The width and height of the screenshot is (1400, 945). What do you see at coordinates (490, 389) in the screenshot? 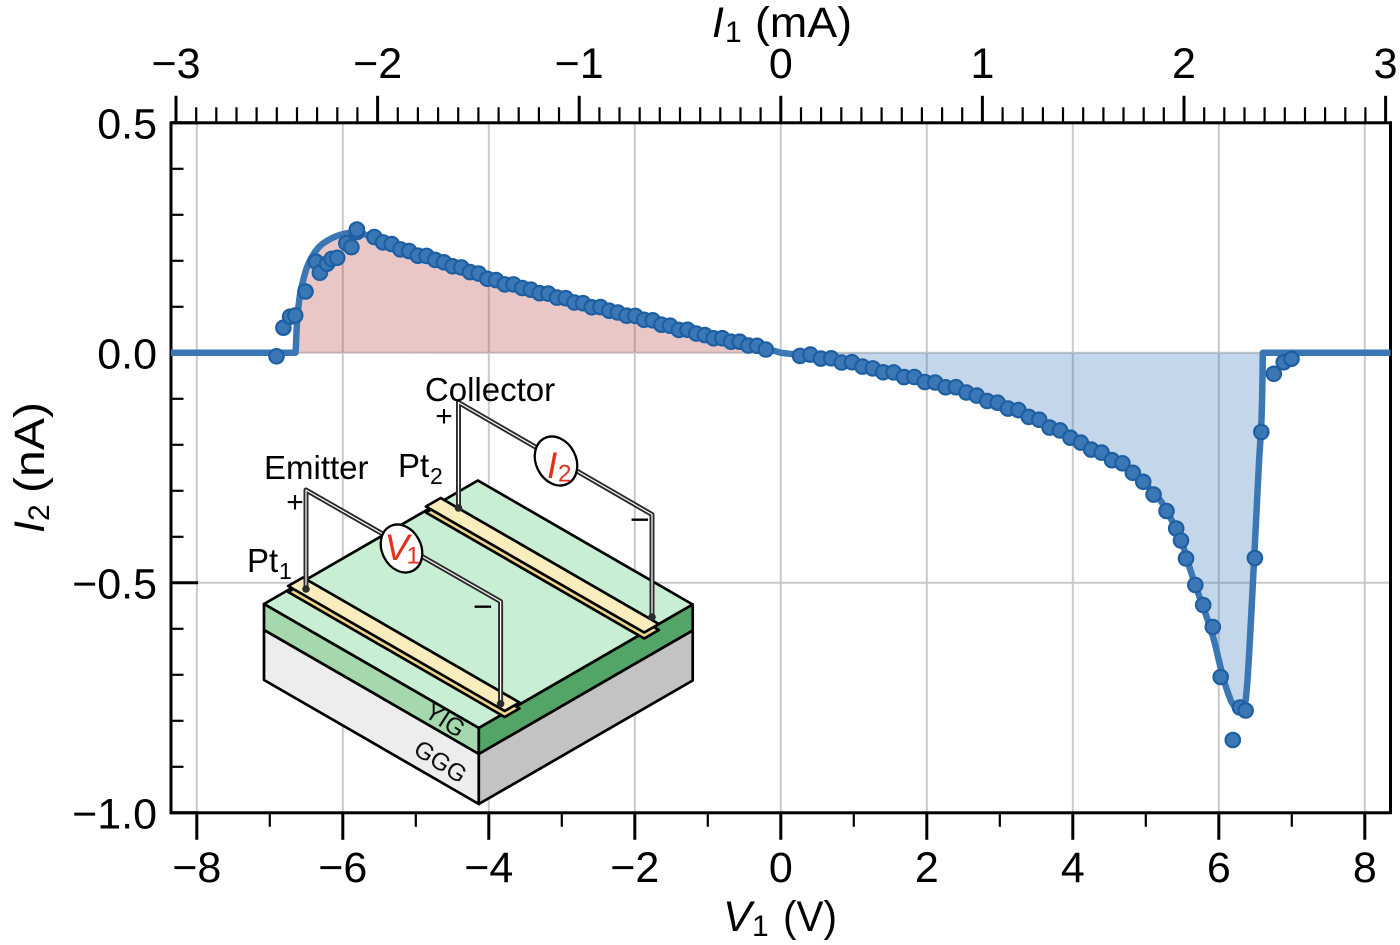
I see `svg-text: Collector` at bounding box center [490, 389].